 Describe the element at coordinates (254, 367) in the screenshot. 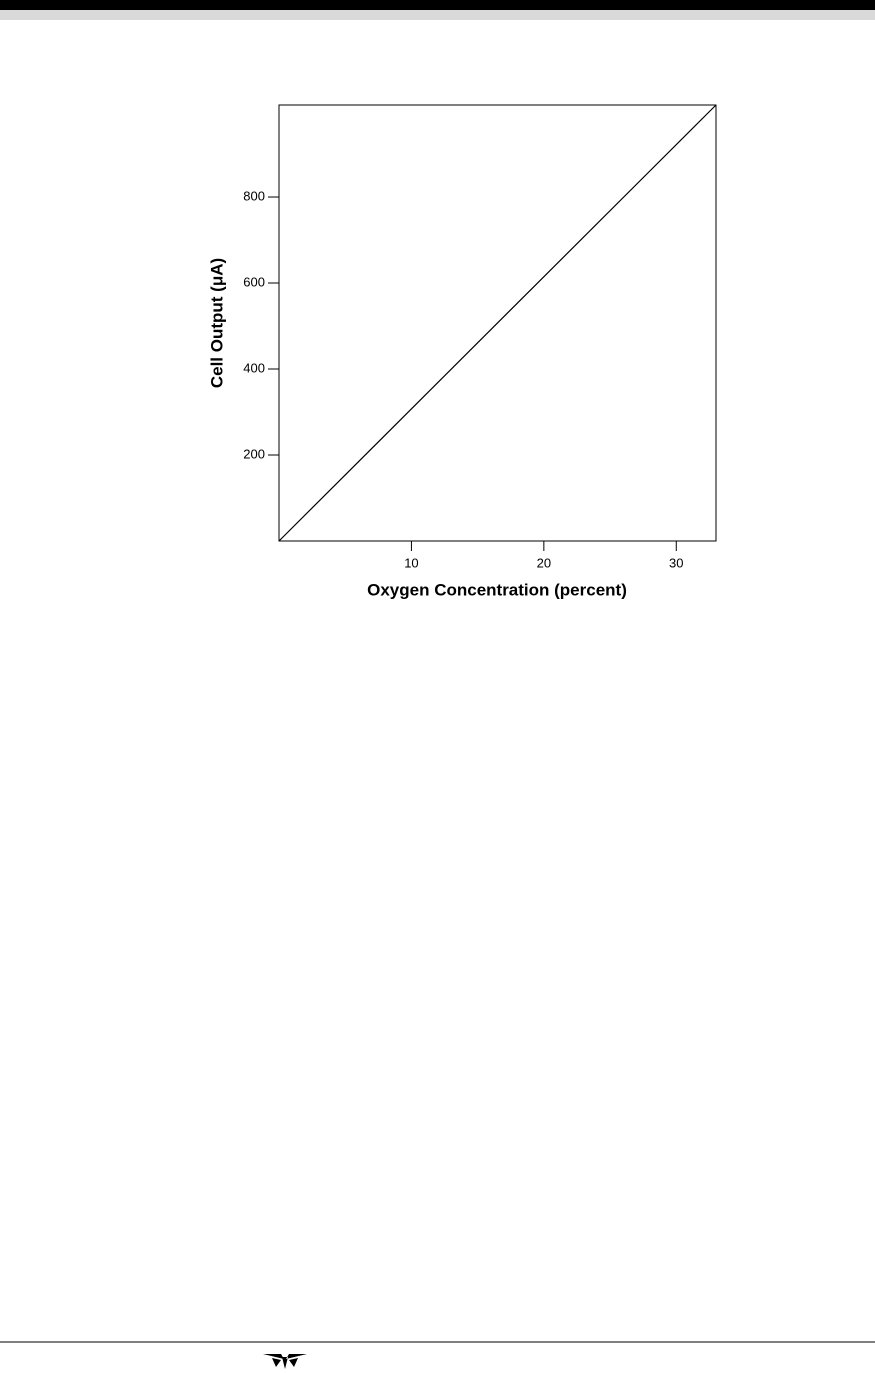

I see `y-tick-label: 400` at that location.